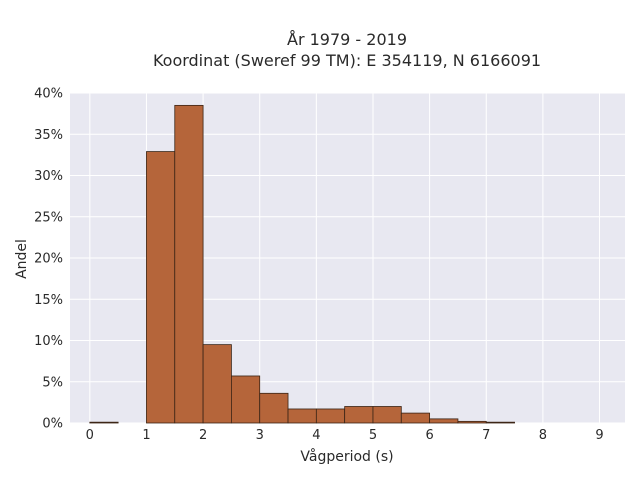  I want to click on x-tick-label: 9, so click(599, 435).